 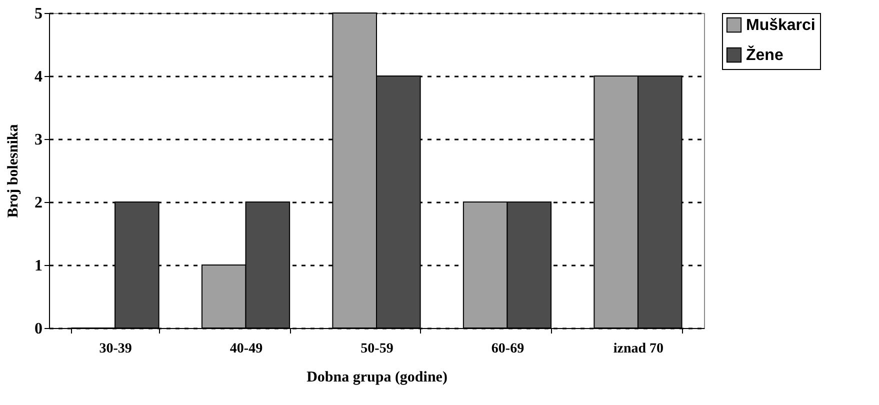 What do you see at coordinates (638, 349) in the screenshot?
I see `x-tick-label: iznad 70` at bounding box center [638, 349].